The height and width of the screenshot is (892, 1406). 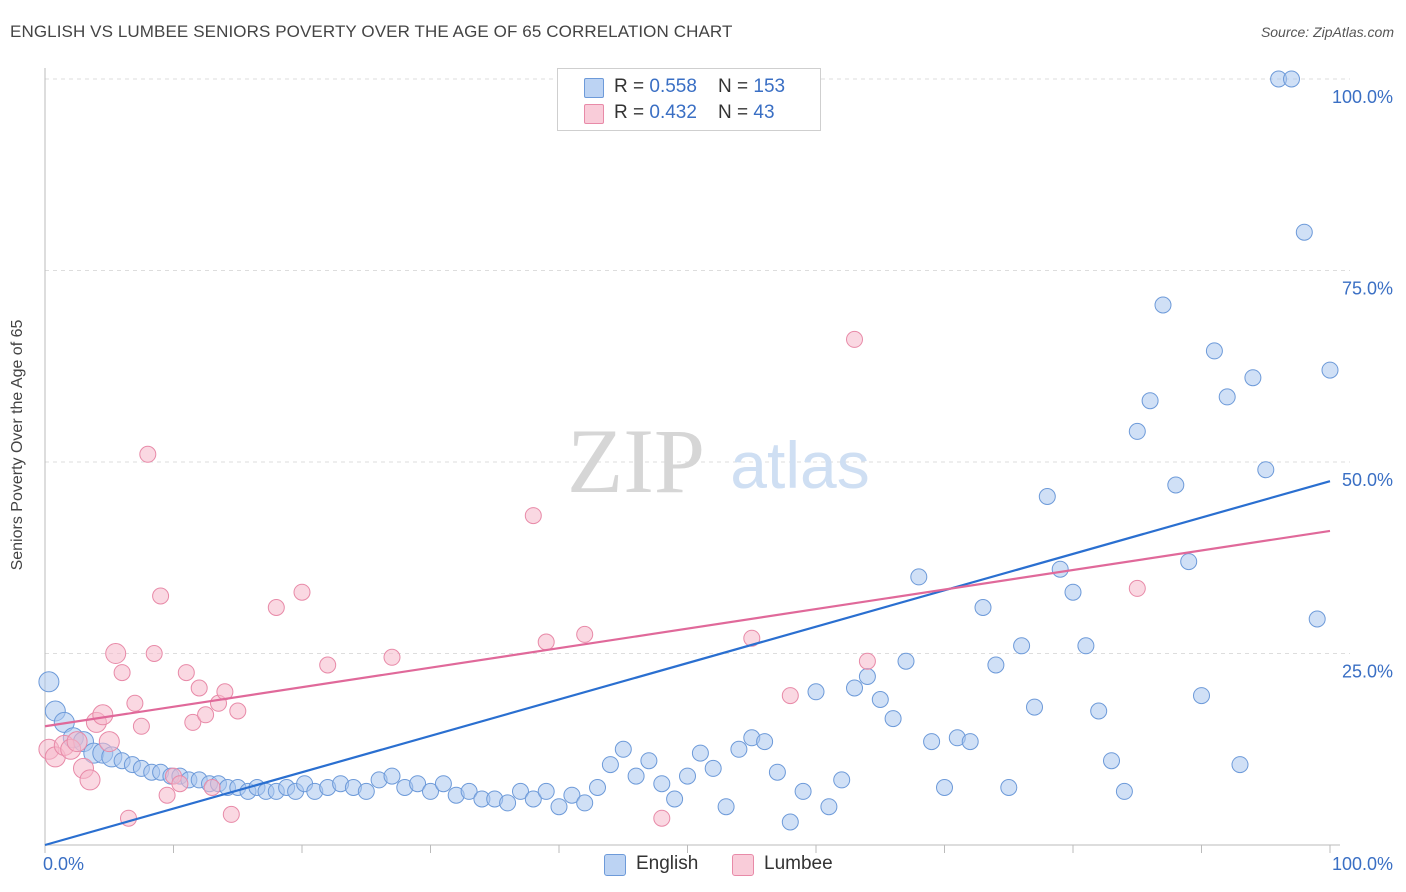 I want to click on legend-english-text: R = 0.558 N = 153, so click(x=700, y=86).